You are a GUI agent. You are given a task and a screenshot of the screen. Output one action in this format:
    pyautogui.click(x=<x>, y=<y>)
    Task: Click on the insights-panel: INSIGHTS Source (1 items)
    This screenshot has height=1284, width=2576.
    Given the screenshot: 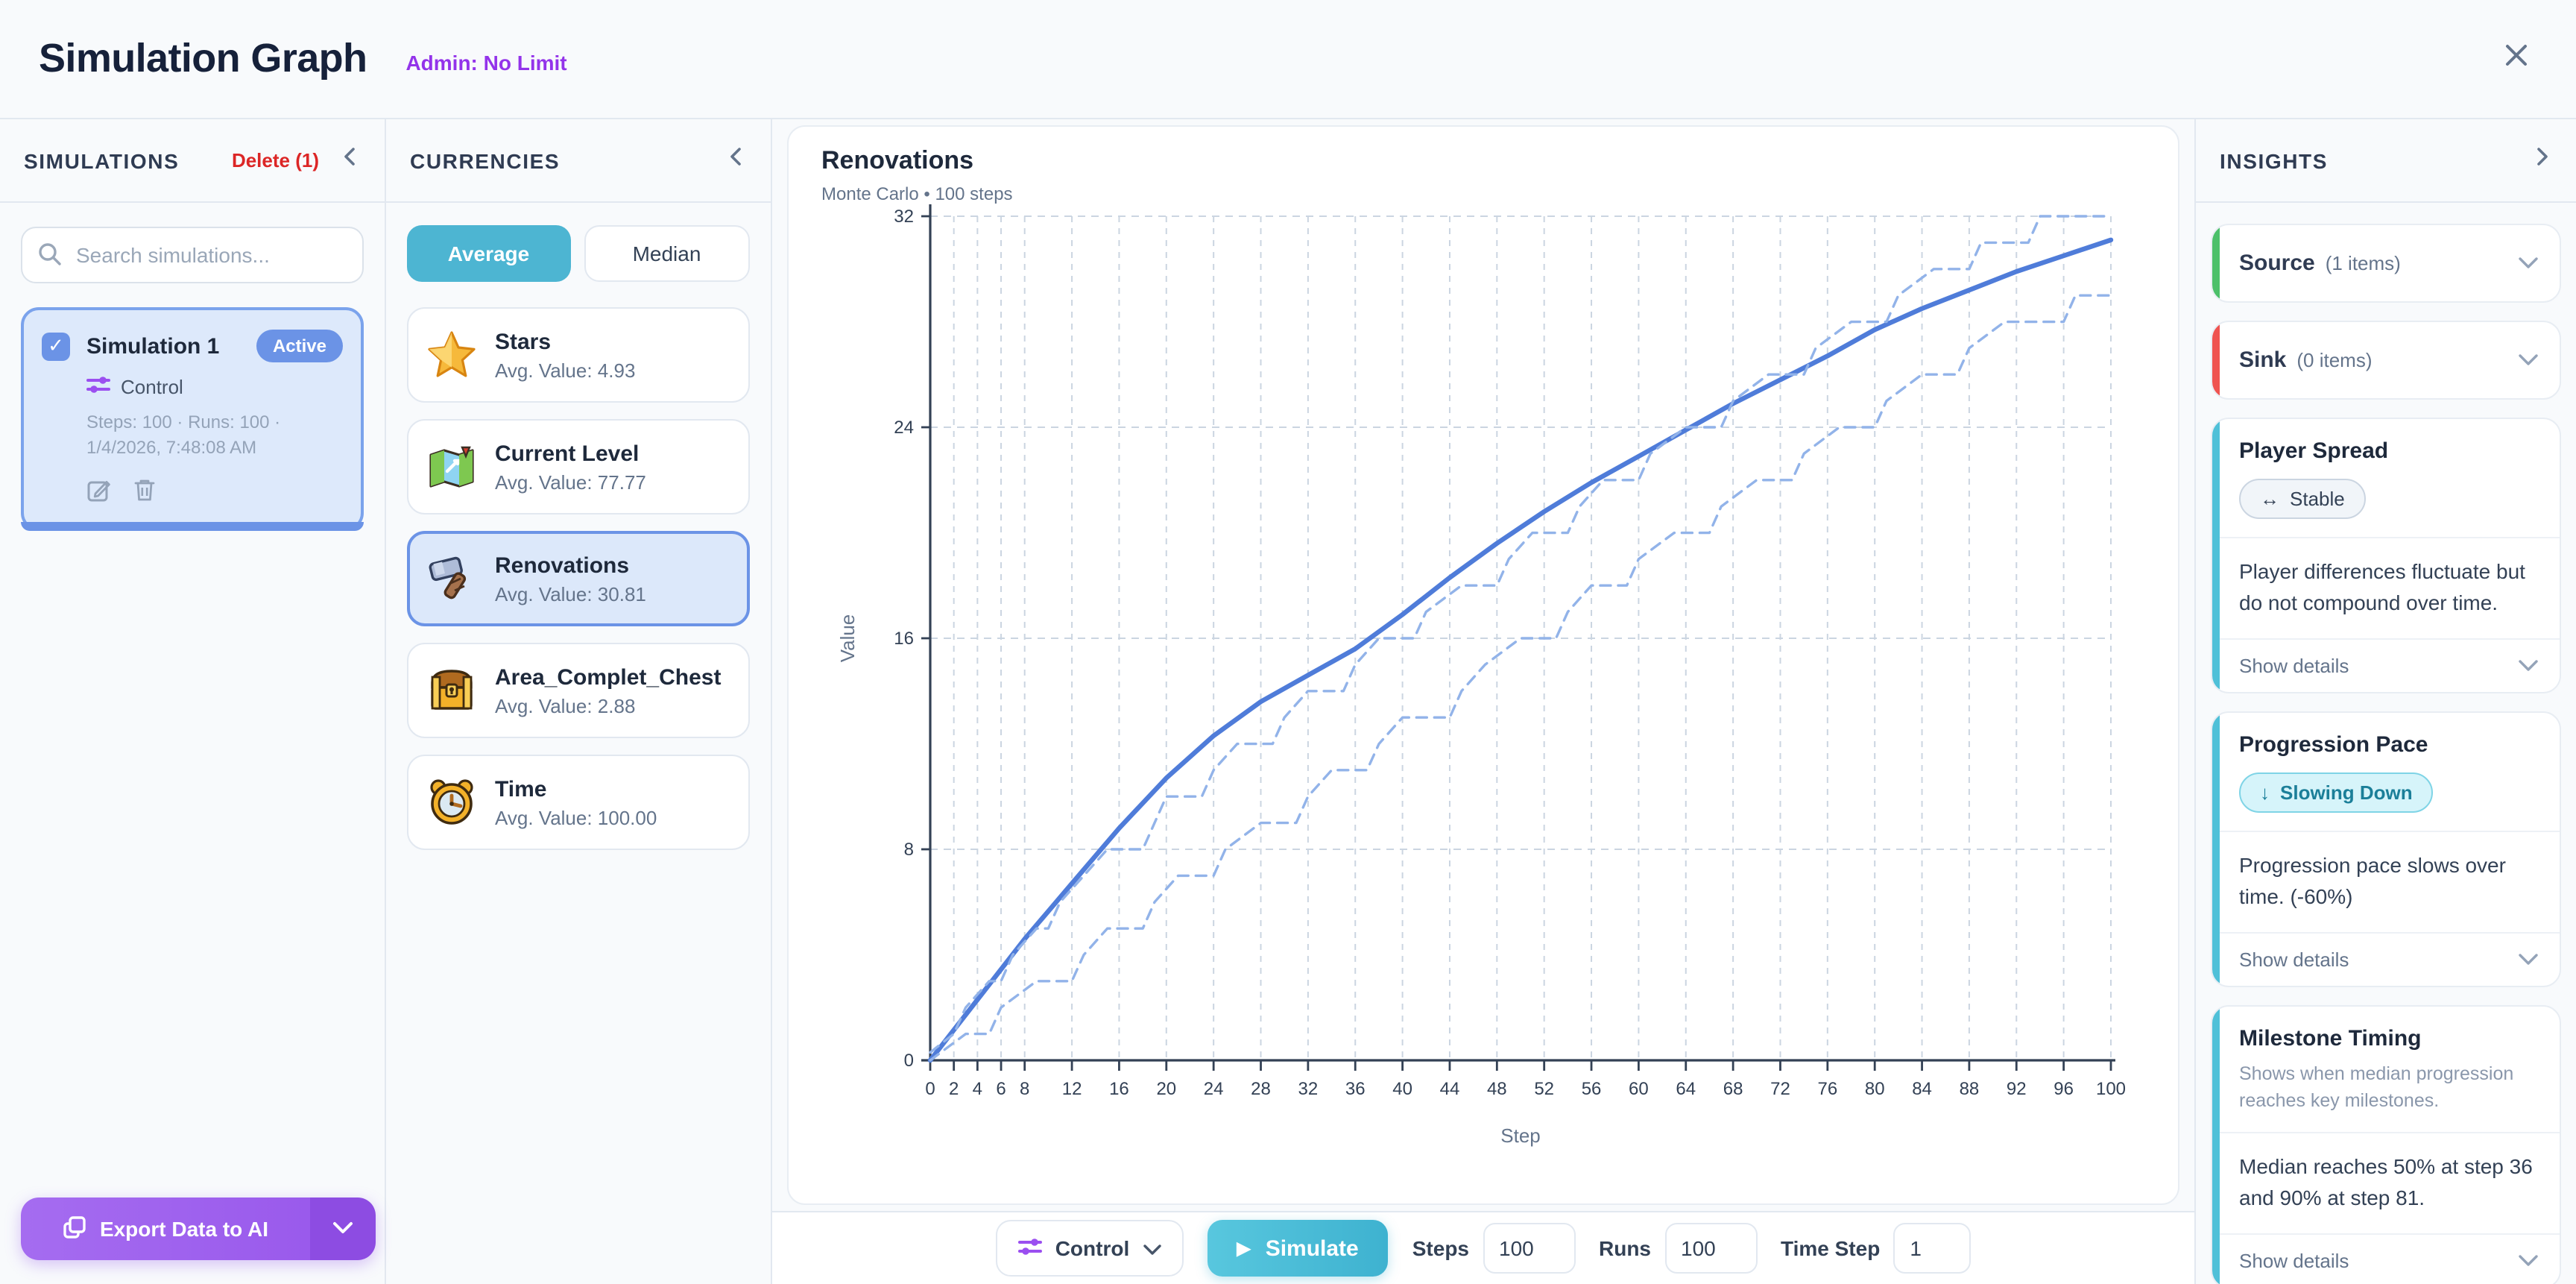 What is the action you would take?
    pyautogui.click(x=2385, y=701)
    